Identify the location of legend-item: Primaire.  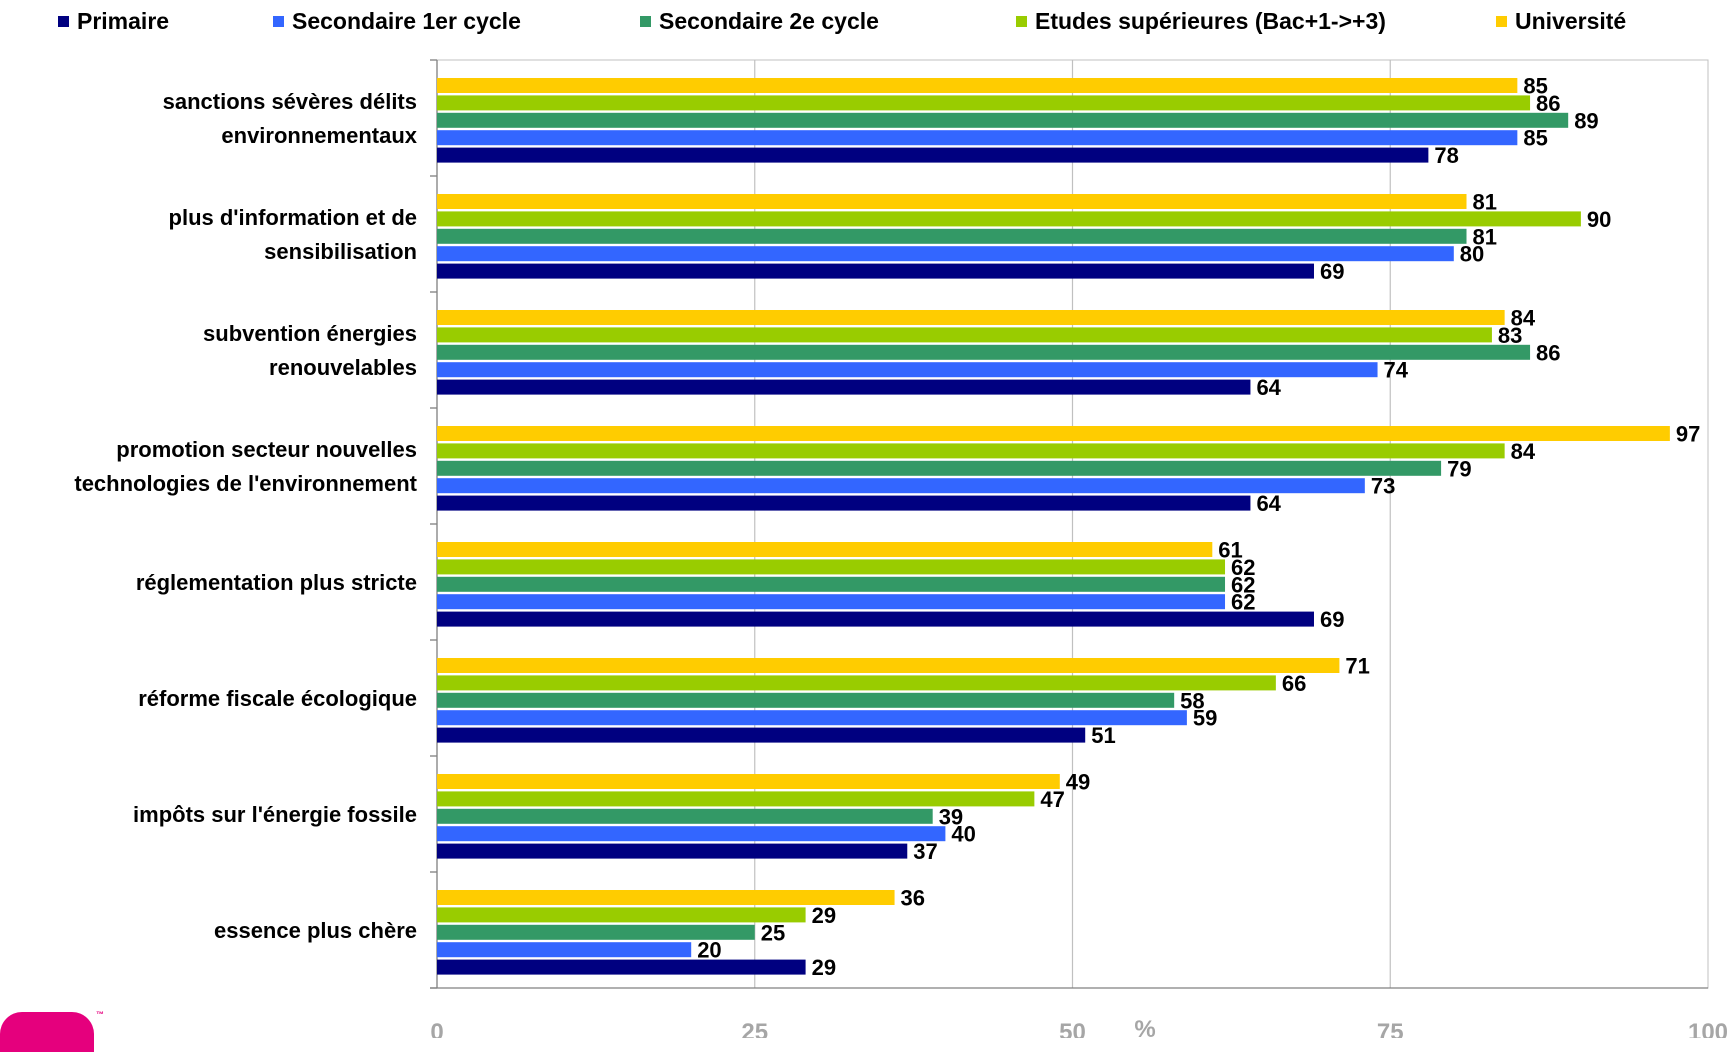
(113, 21).